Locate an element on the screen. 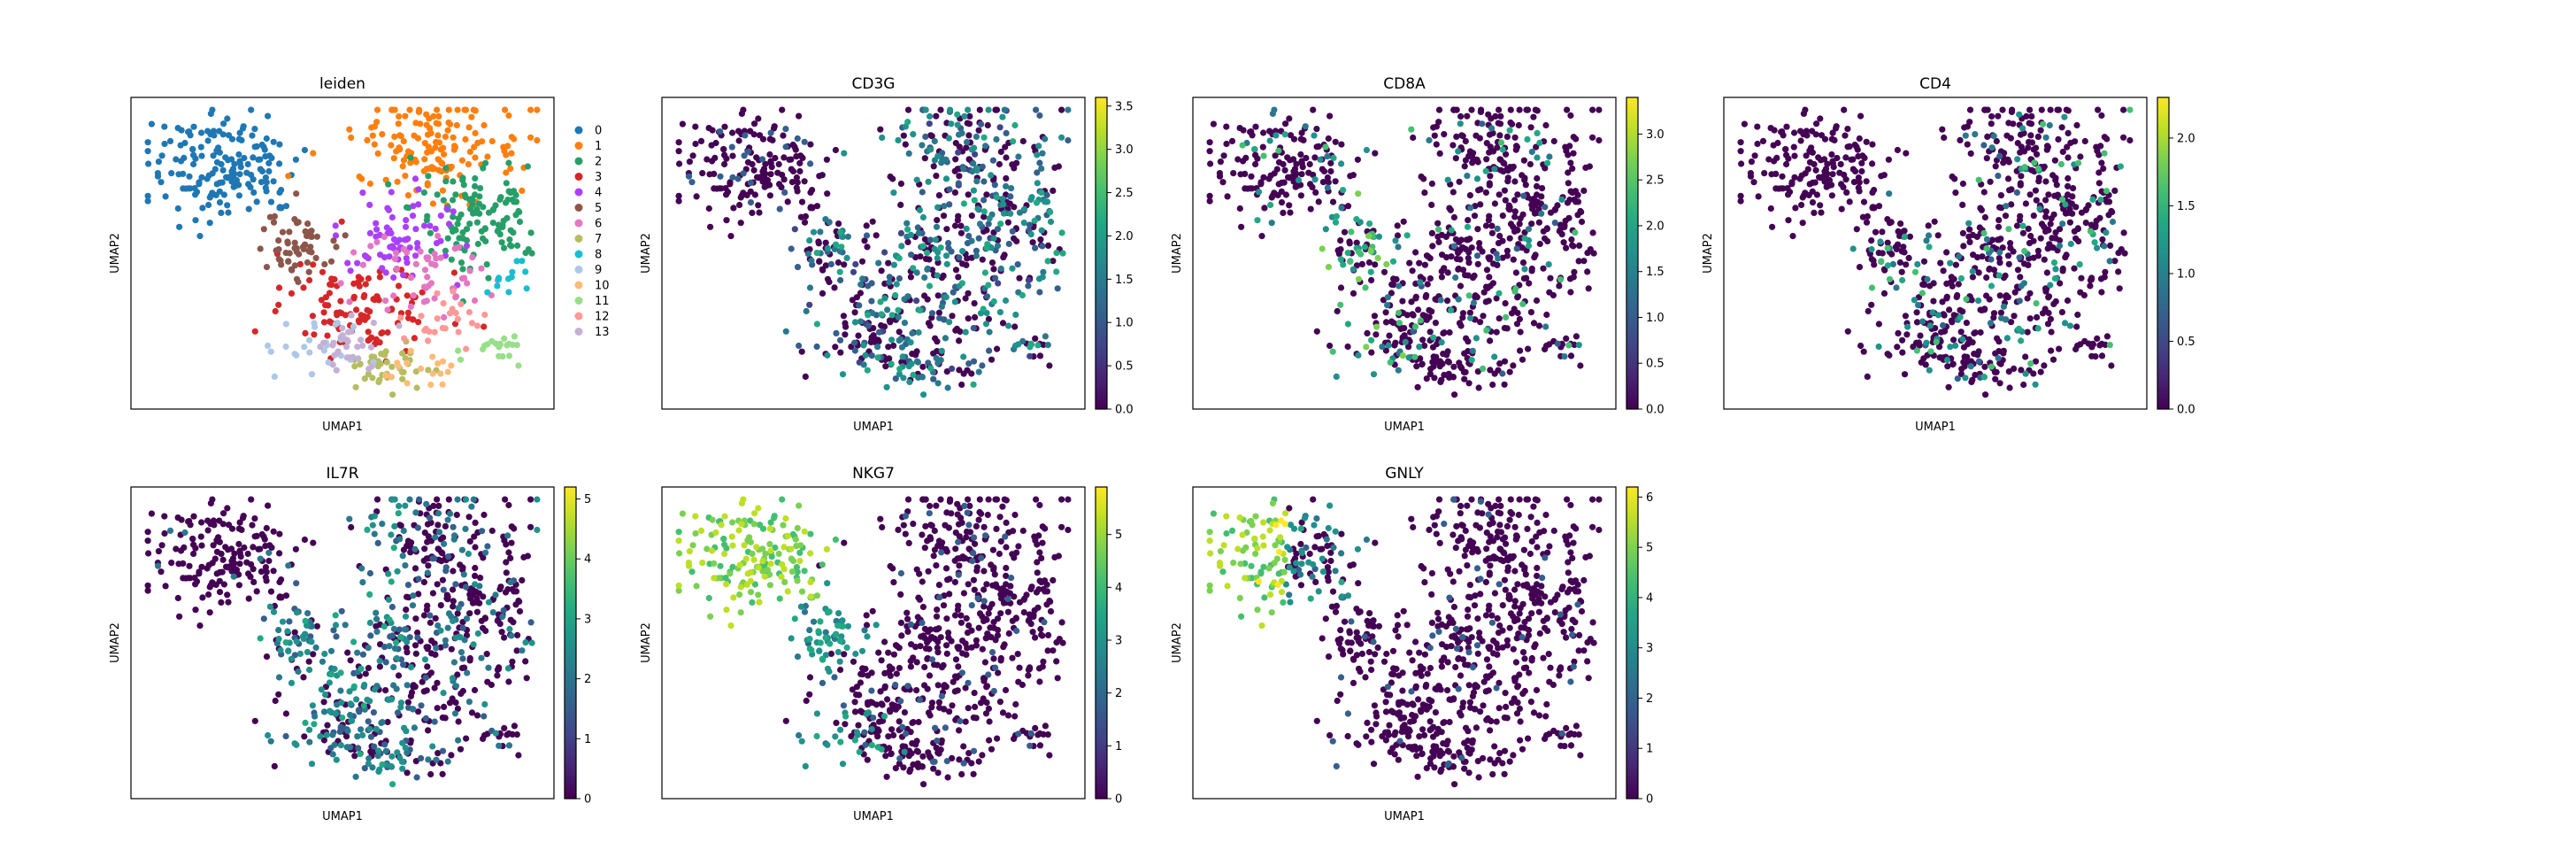 This screenshot has width=2576, height=850. scatter-points is located at coordinates (1404, 252).